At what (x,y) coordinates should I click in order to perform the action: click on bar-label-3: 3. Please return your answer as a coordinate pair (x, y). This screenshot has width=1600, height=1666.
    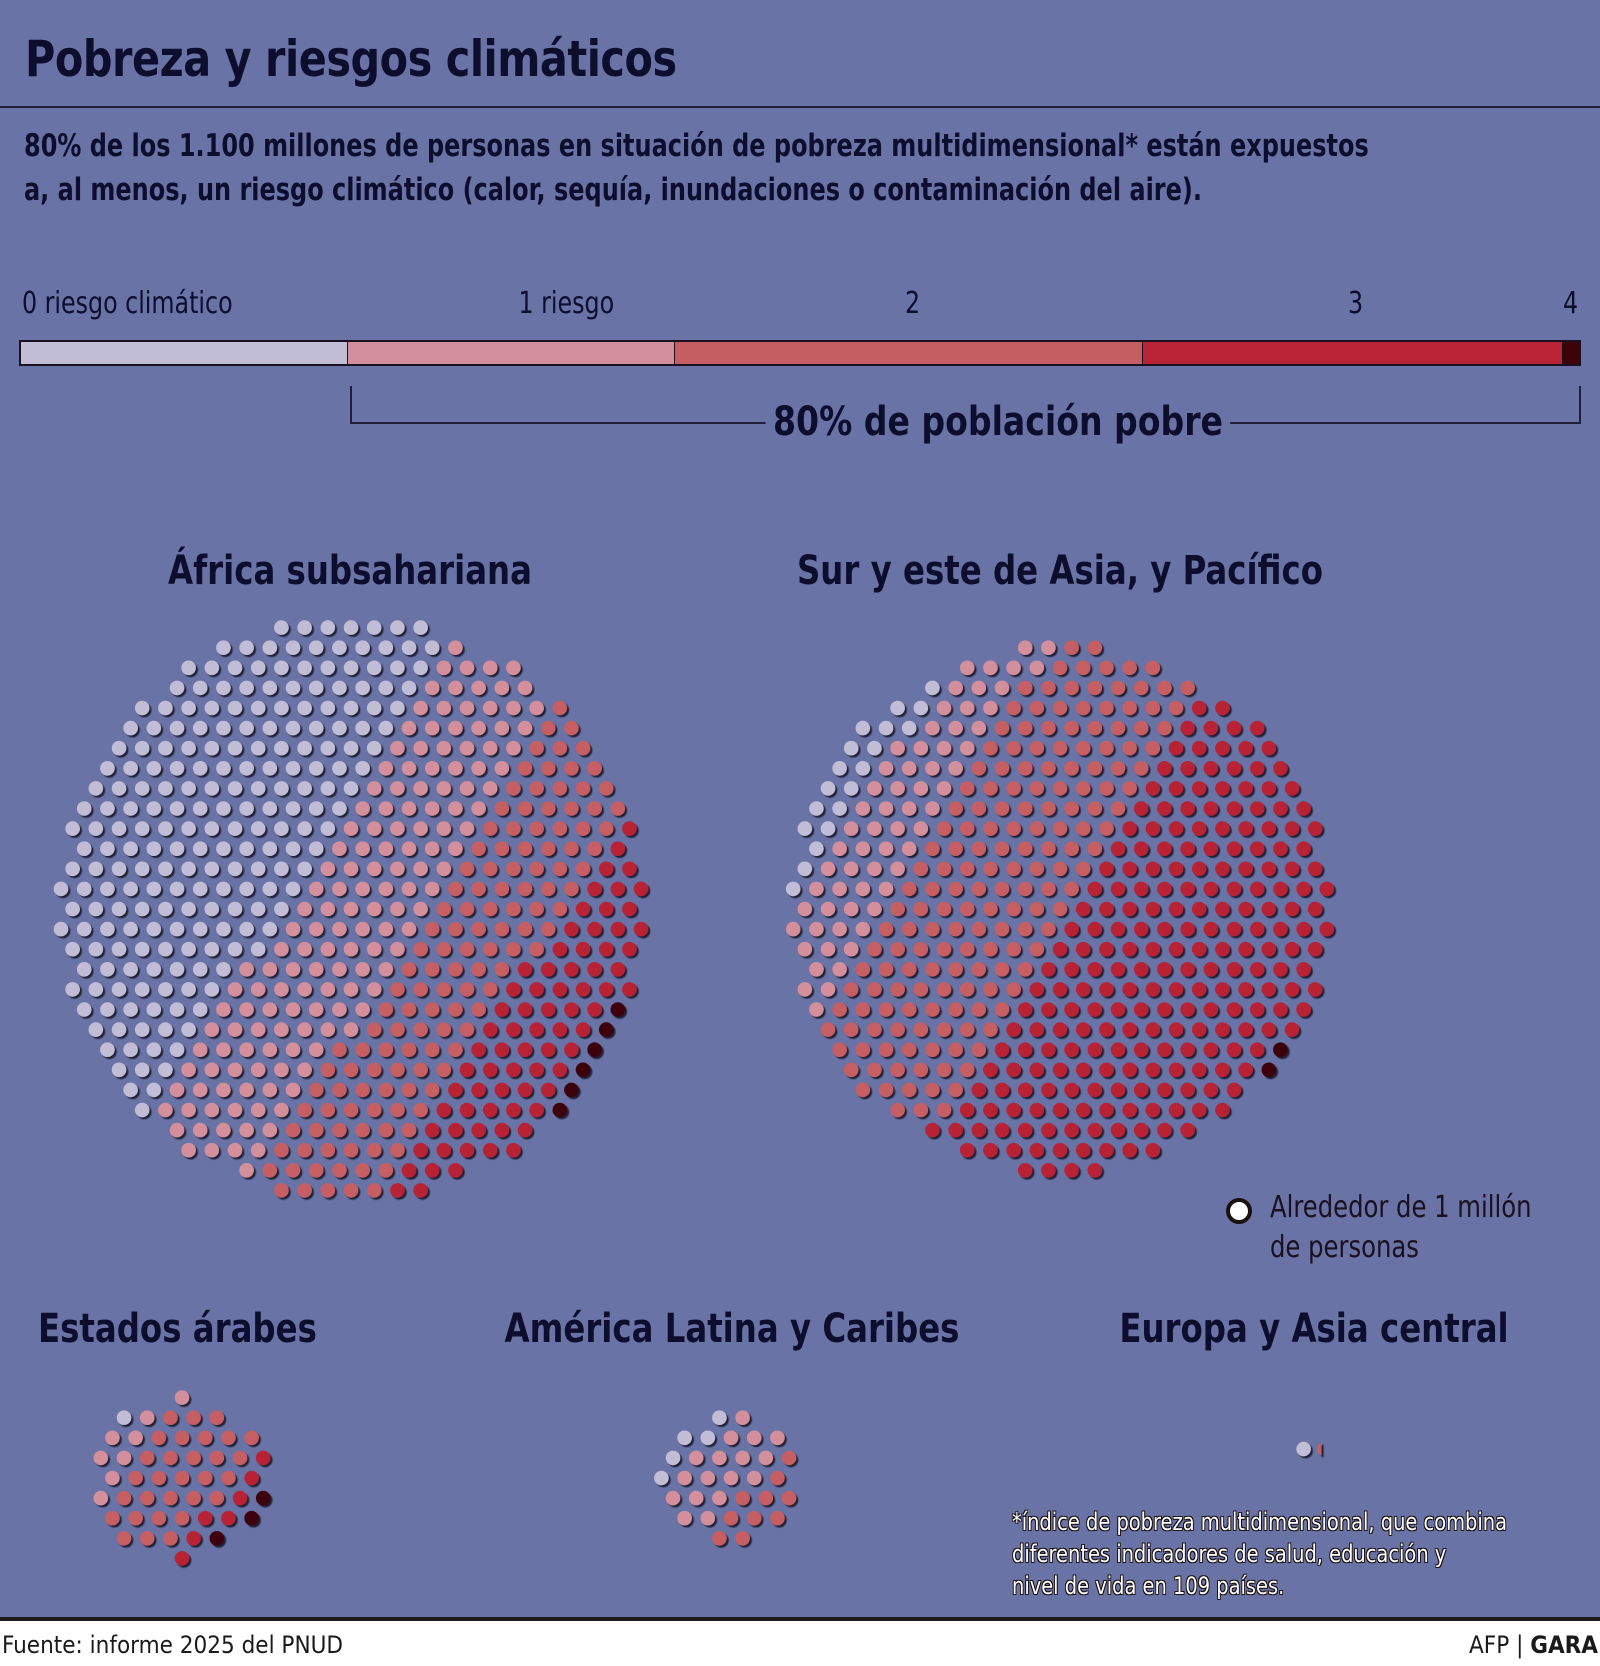
    Looking at the image, I should click on (1356, 303).